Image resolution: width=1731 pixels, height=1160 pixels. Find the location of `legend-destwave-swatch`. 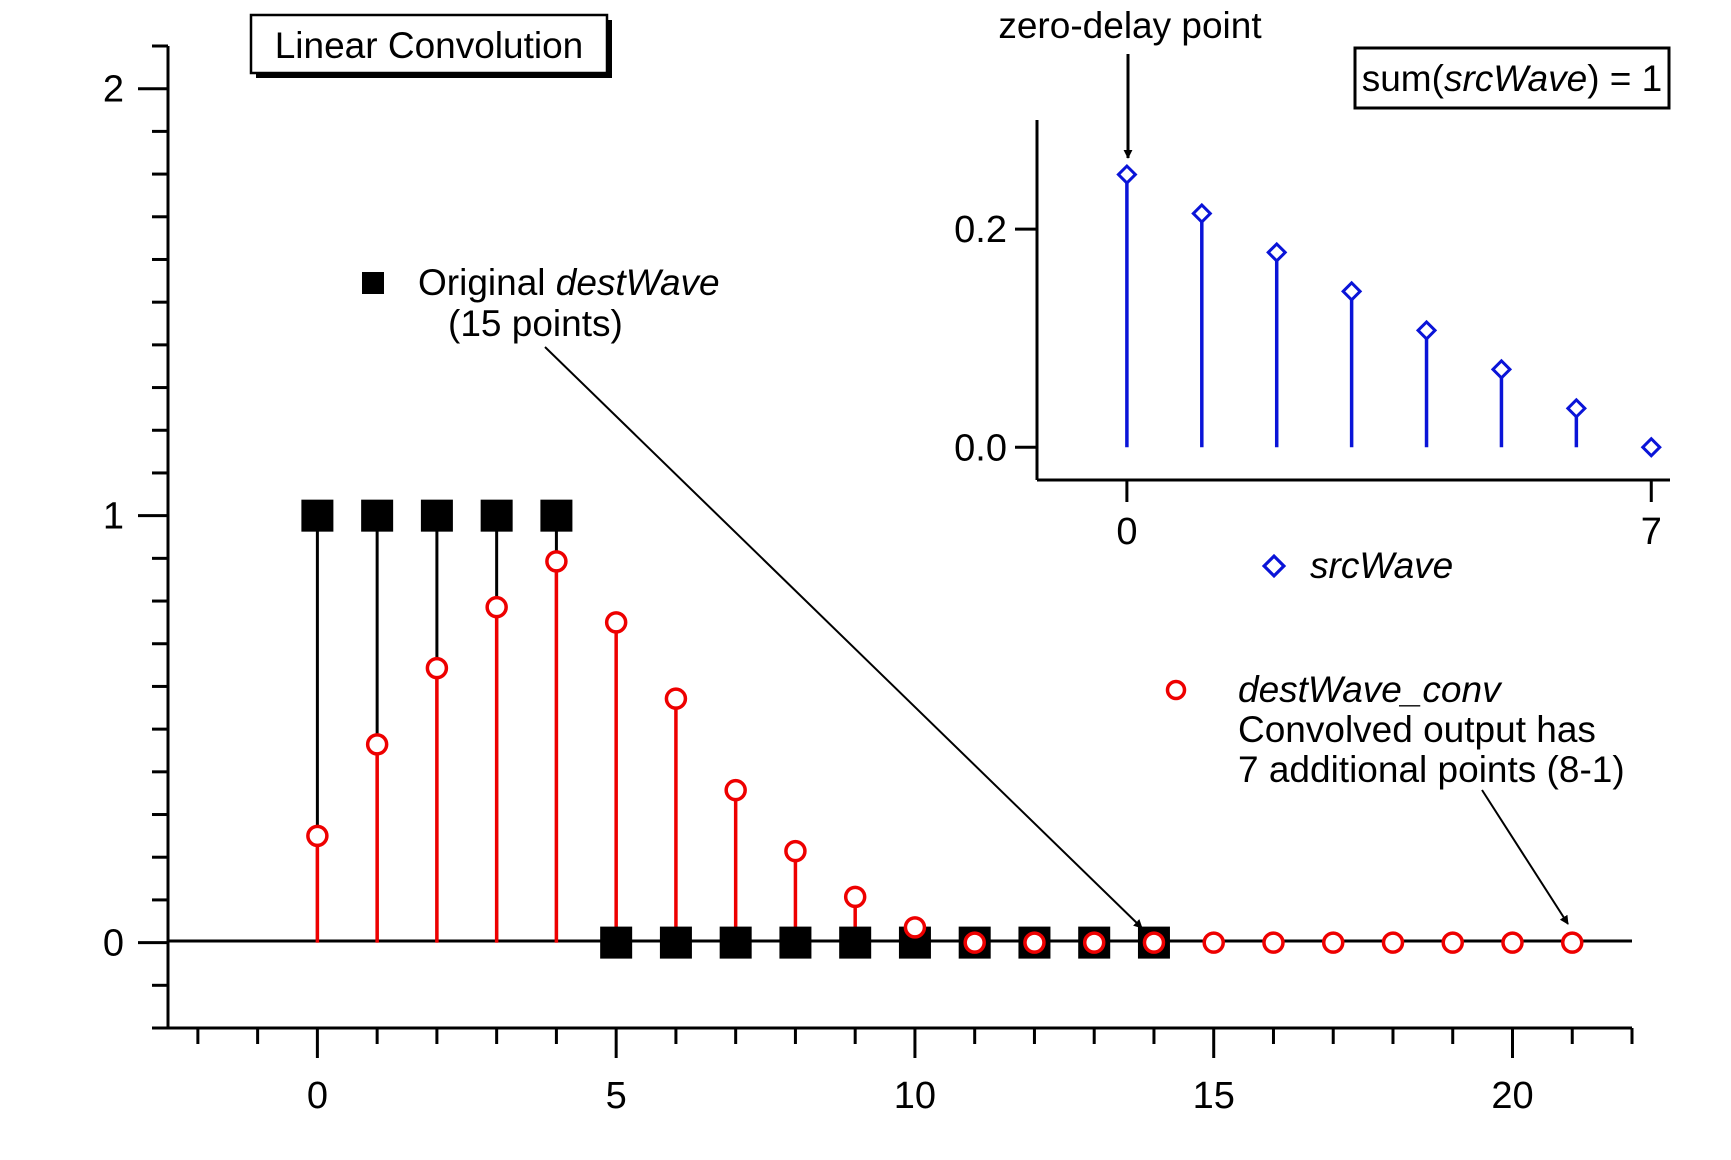

legend-destwave-swatch is located at coordinates (373, 283).